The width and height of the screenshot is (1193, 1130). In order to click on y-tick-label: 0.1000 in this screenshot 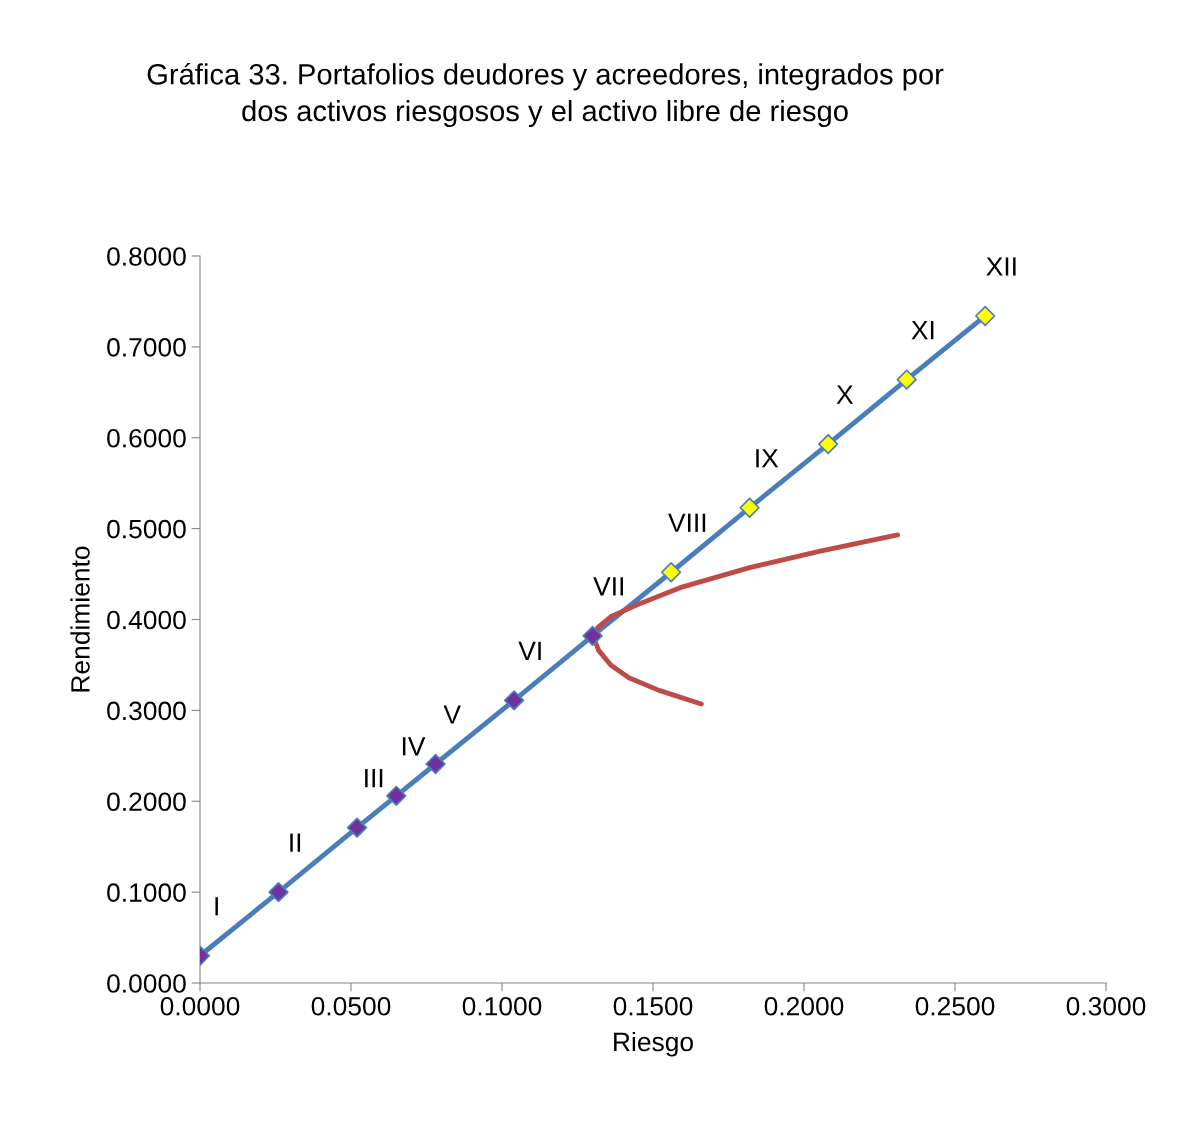, I will do `click(146, 892)`.